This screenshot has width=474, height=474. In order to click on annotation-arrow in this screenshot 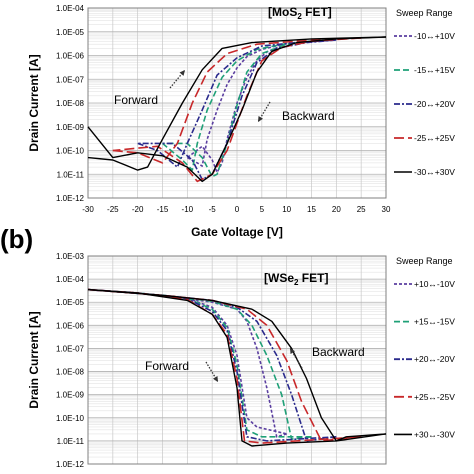, I will do `click(177, 79)`.